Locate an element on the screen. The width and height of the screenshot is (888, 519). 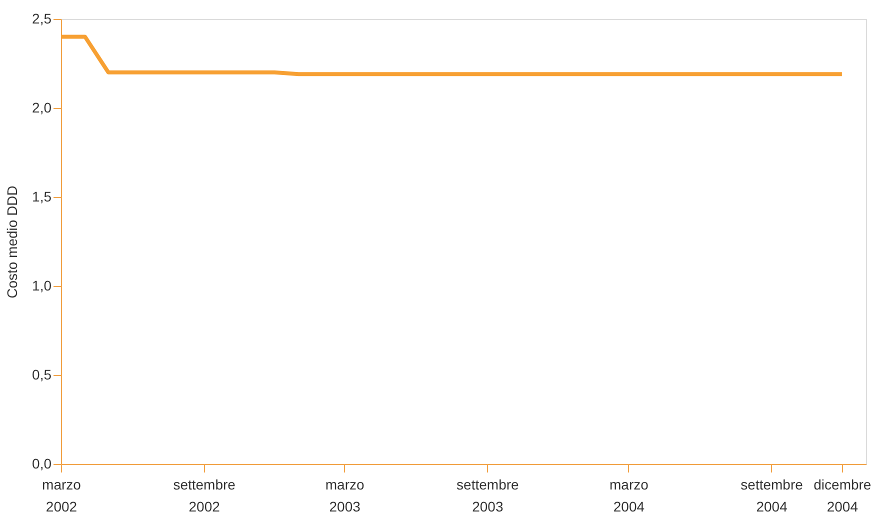
y-tick-label: 1,0 is located at coordinates (42, 286).